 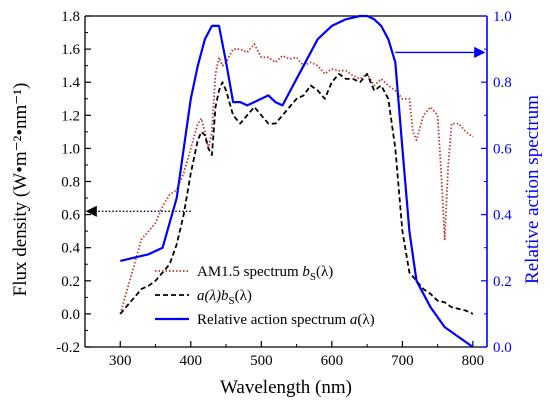 What do you see at coordinates (249, 272) in the screenshot?
I see `legend-label-text: AM1.5 spectrum` at bounding box center [249, 272].